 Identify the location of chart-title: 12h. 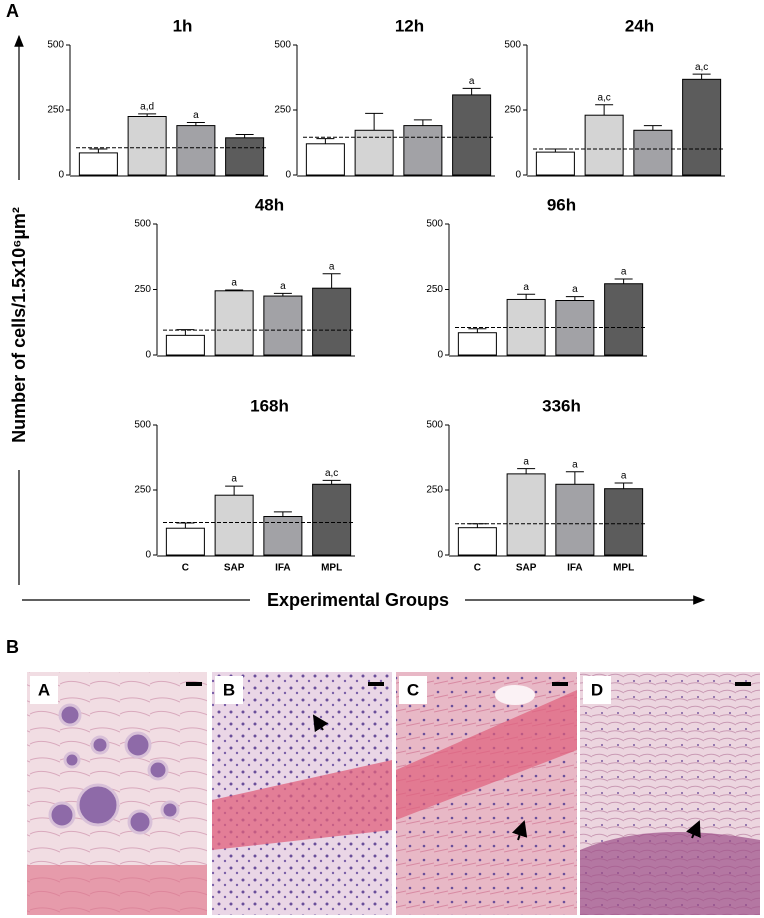
(409, 25).